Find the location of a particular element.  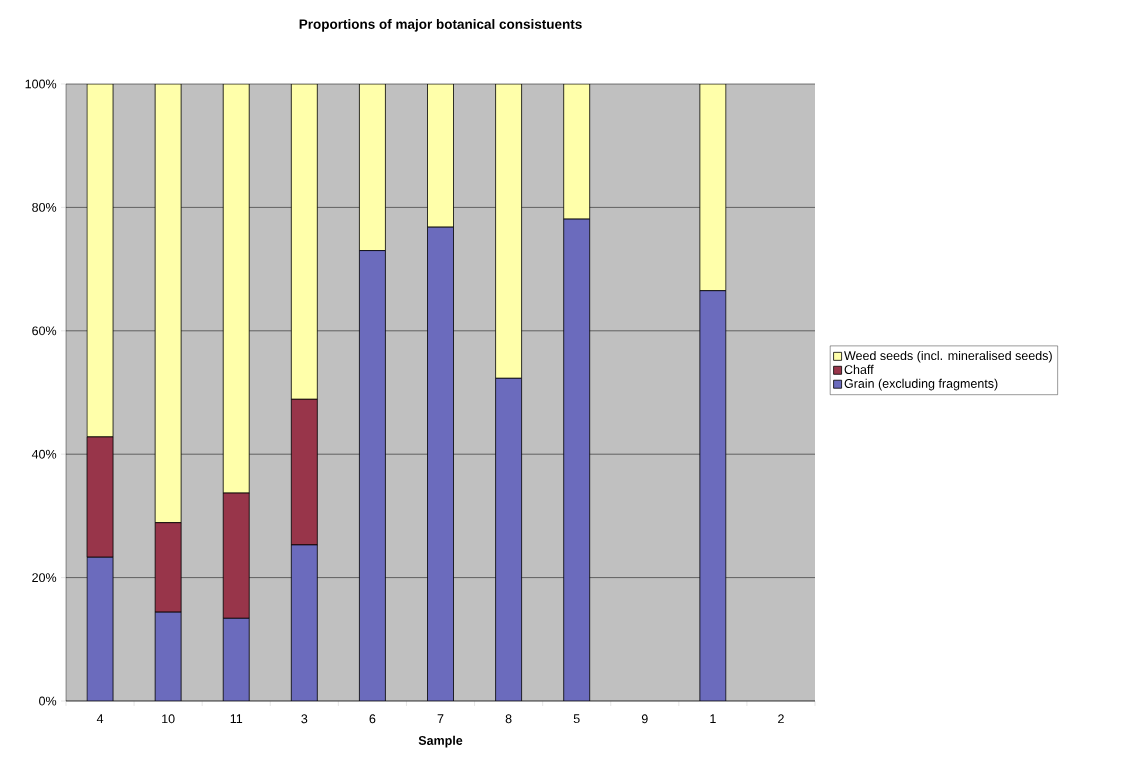

x-tick-label: 6 is located at coordinates (372, 719).